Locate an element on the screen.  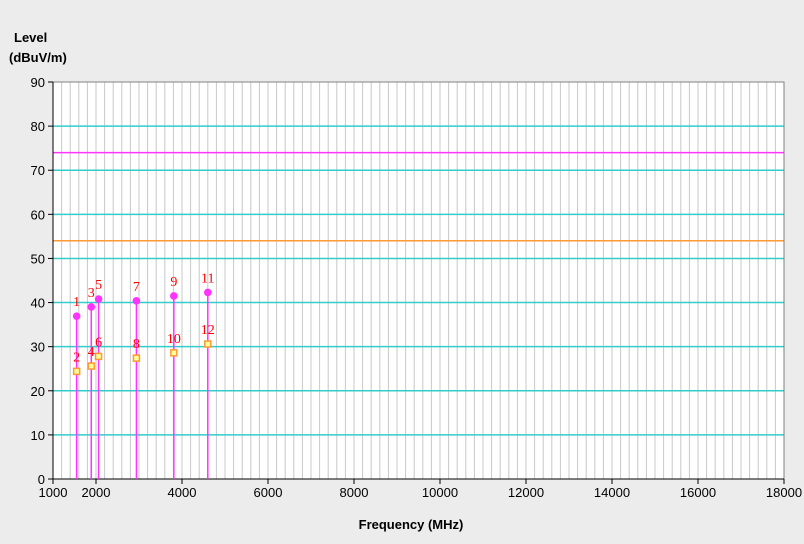
x-tick-label: 4000 is located at coordinates (182, 492).